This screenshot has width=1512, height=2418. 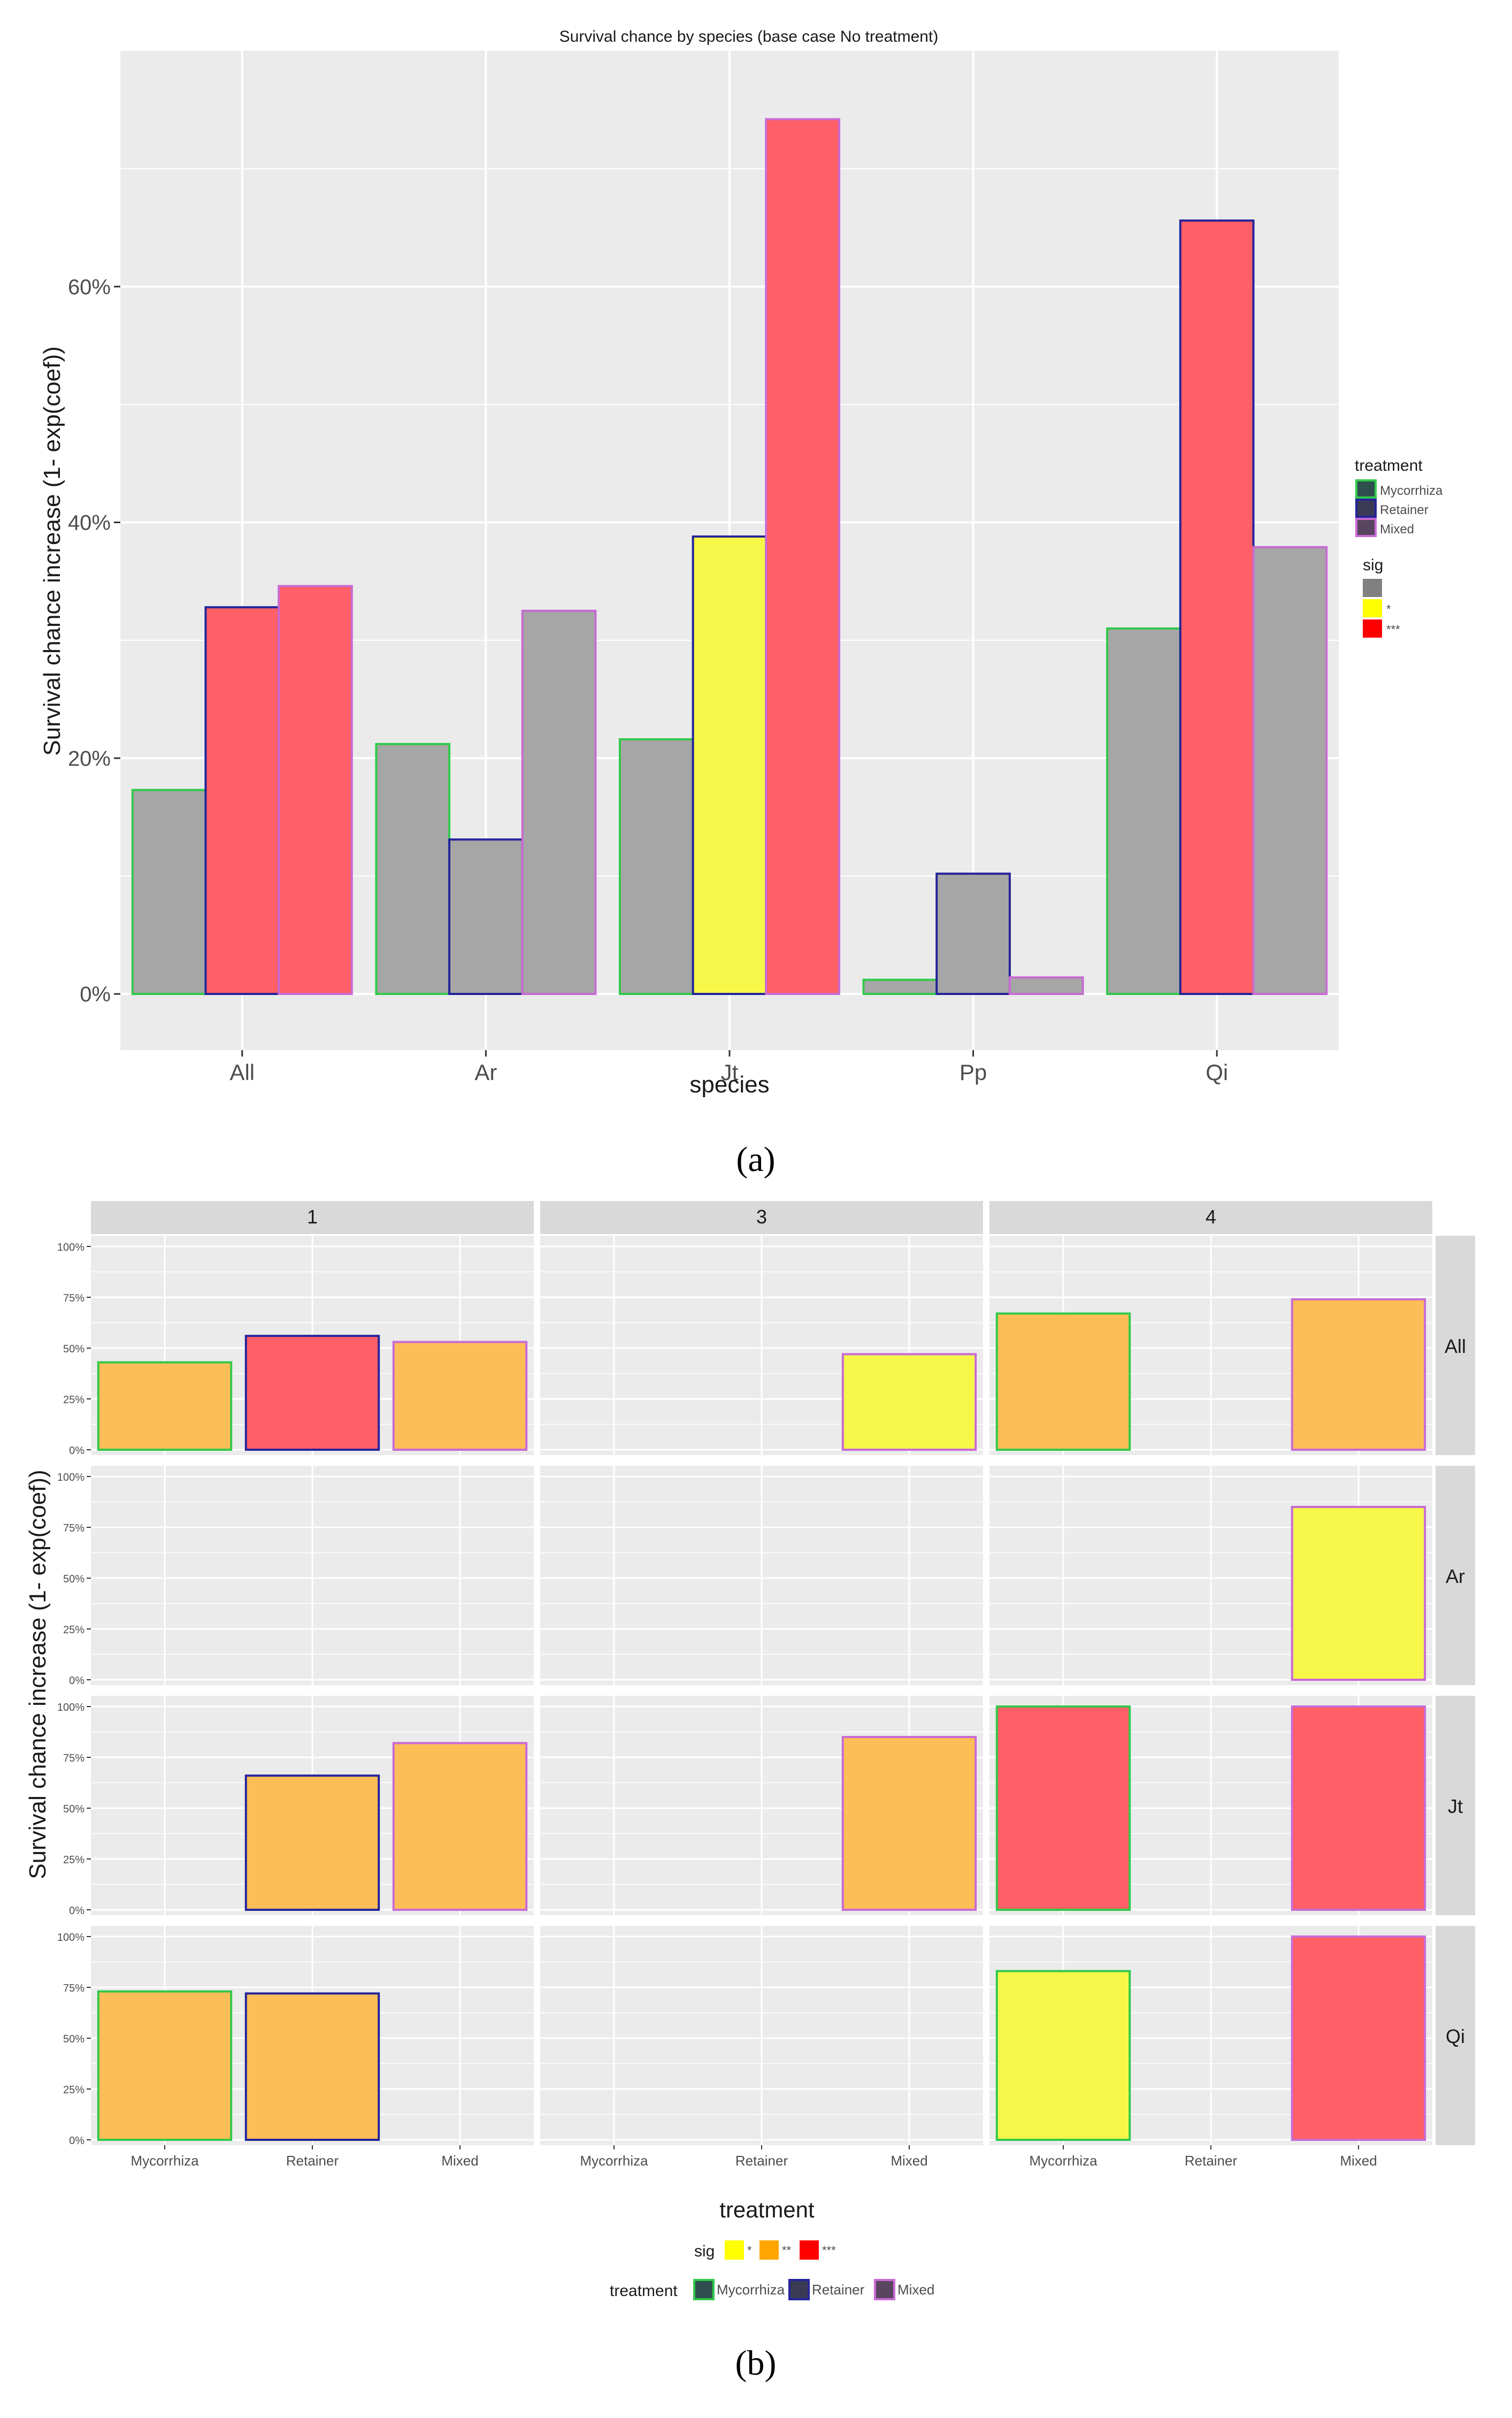 I want to click on legend-label-retainer: Retainer, so click(x=1404, y=510).